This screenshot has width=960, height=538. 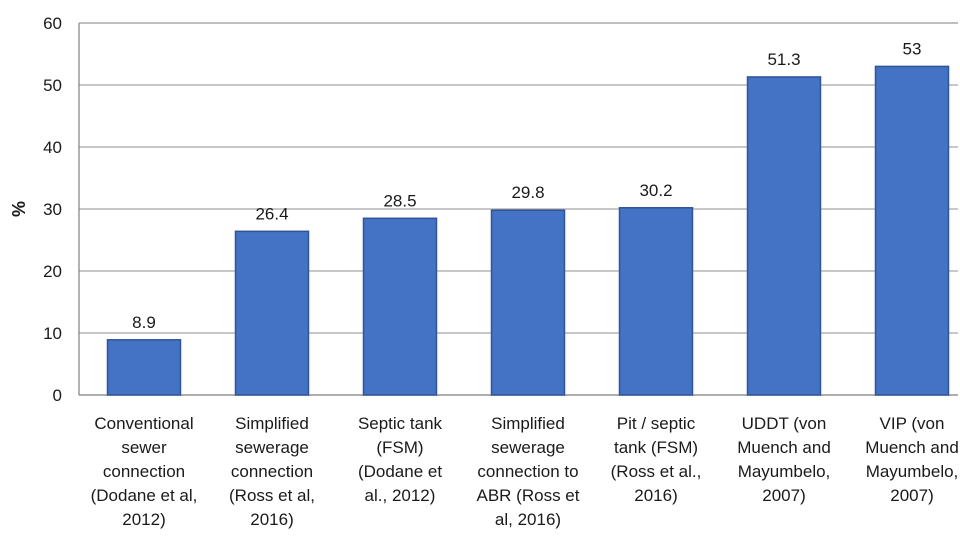 I want to click on category-label: UDDT (von Muench and Mayumbelo, 2007), so click(x=784, y=459).